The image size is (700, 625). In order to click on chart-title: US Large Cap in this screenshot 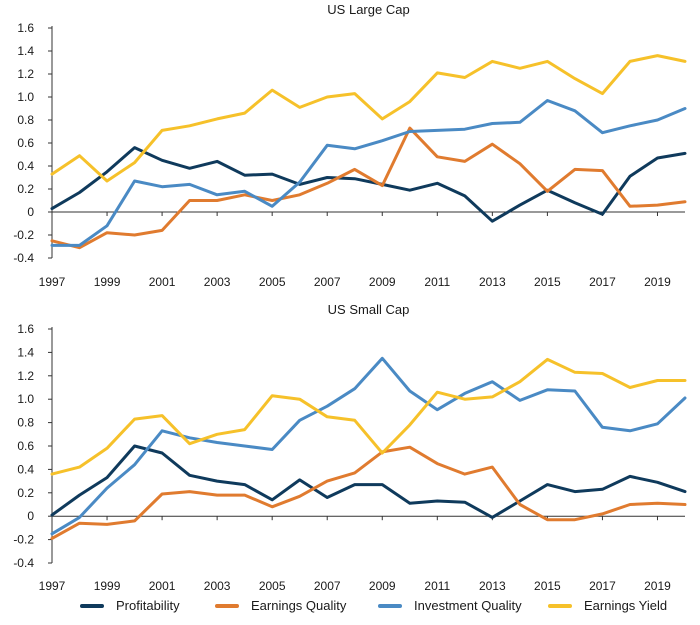, I will do `click(368, 9)`.